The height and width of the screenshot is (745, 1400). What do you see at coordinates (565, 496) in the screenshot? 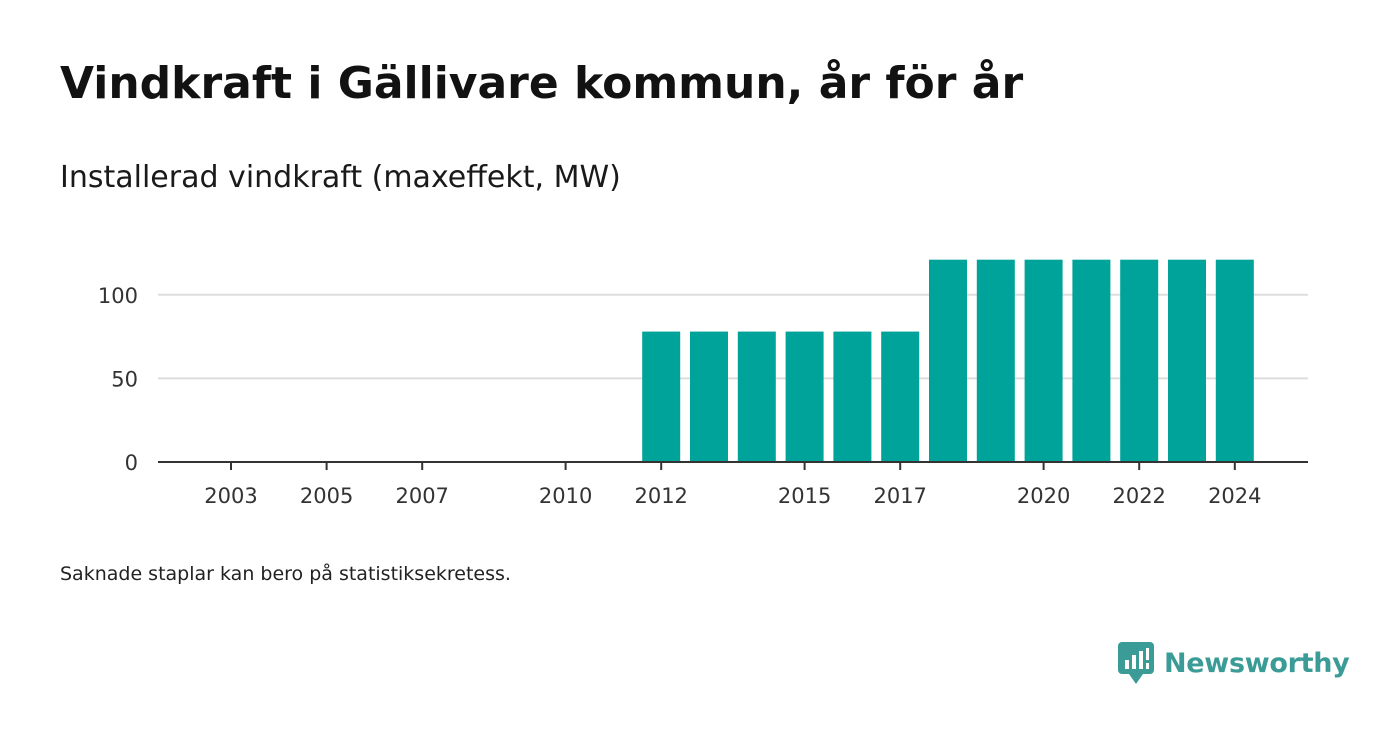
I see `x-tick-label: 2010` at bounding box center [565, 496].